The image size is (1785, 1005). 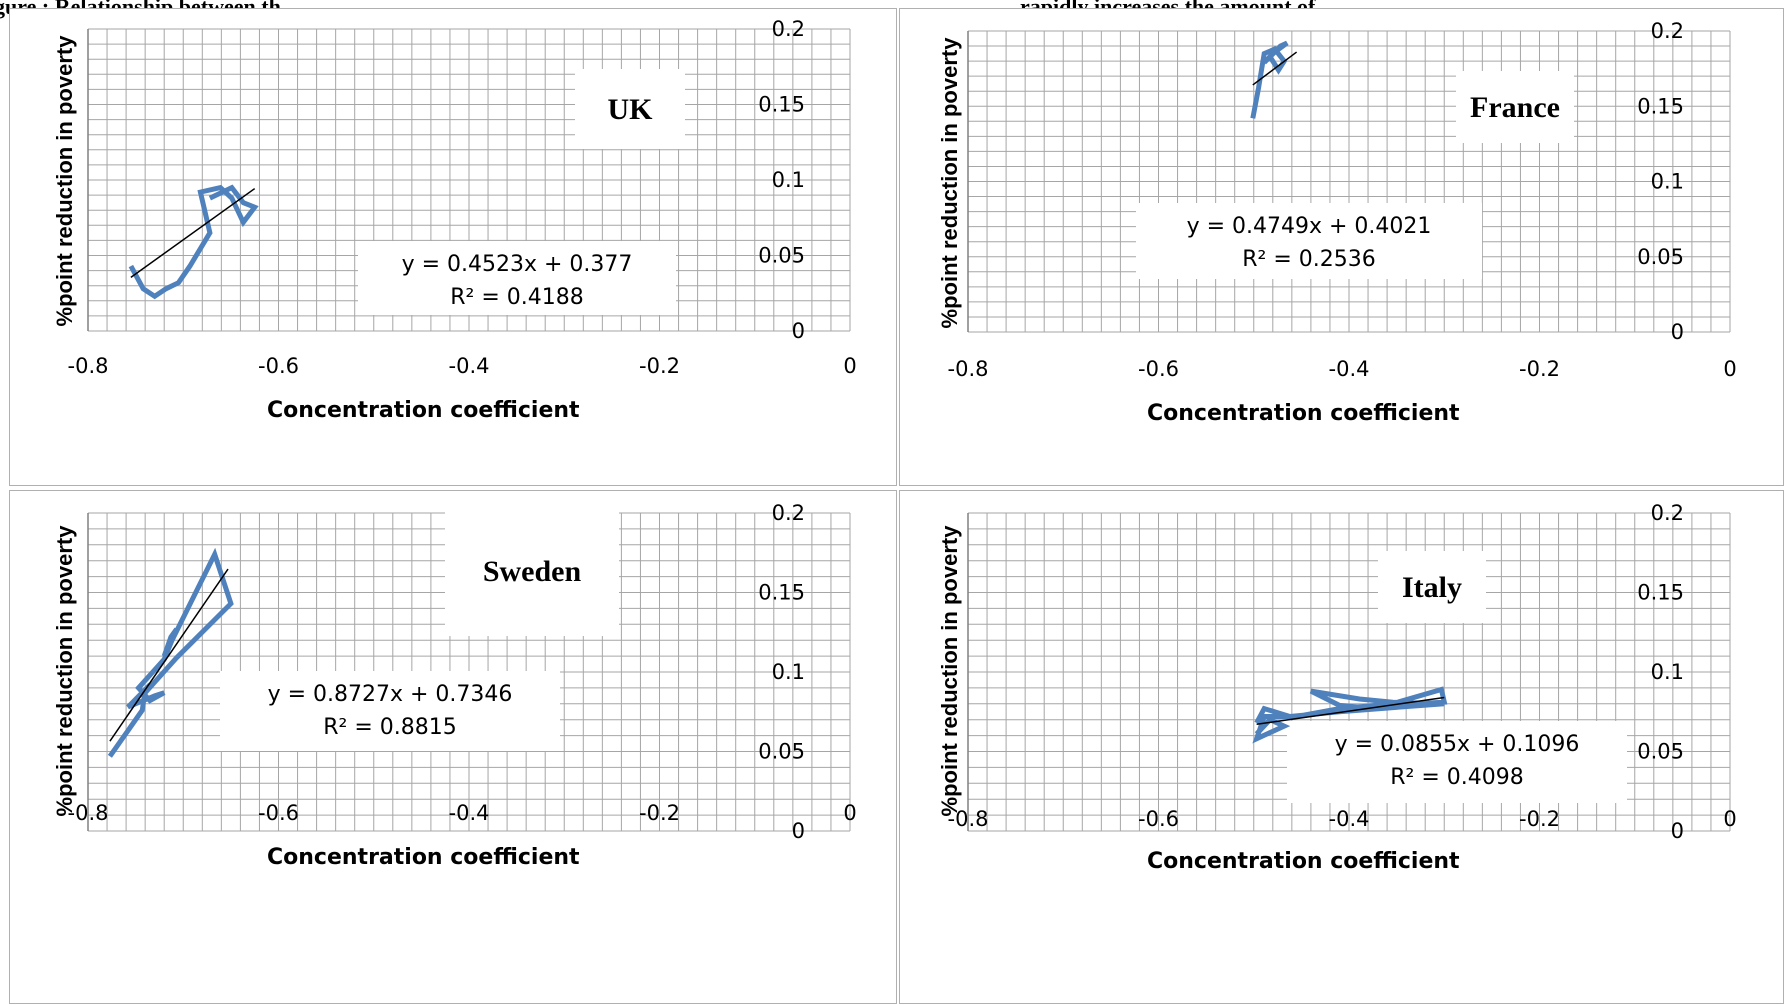 I want to click on country-label: Italy, so click(x=1432, y=587).